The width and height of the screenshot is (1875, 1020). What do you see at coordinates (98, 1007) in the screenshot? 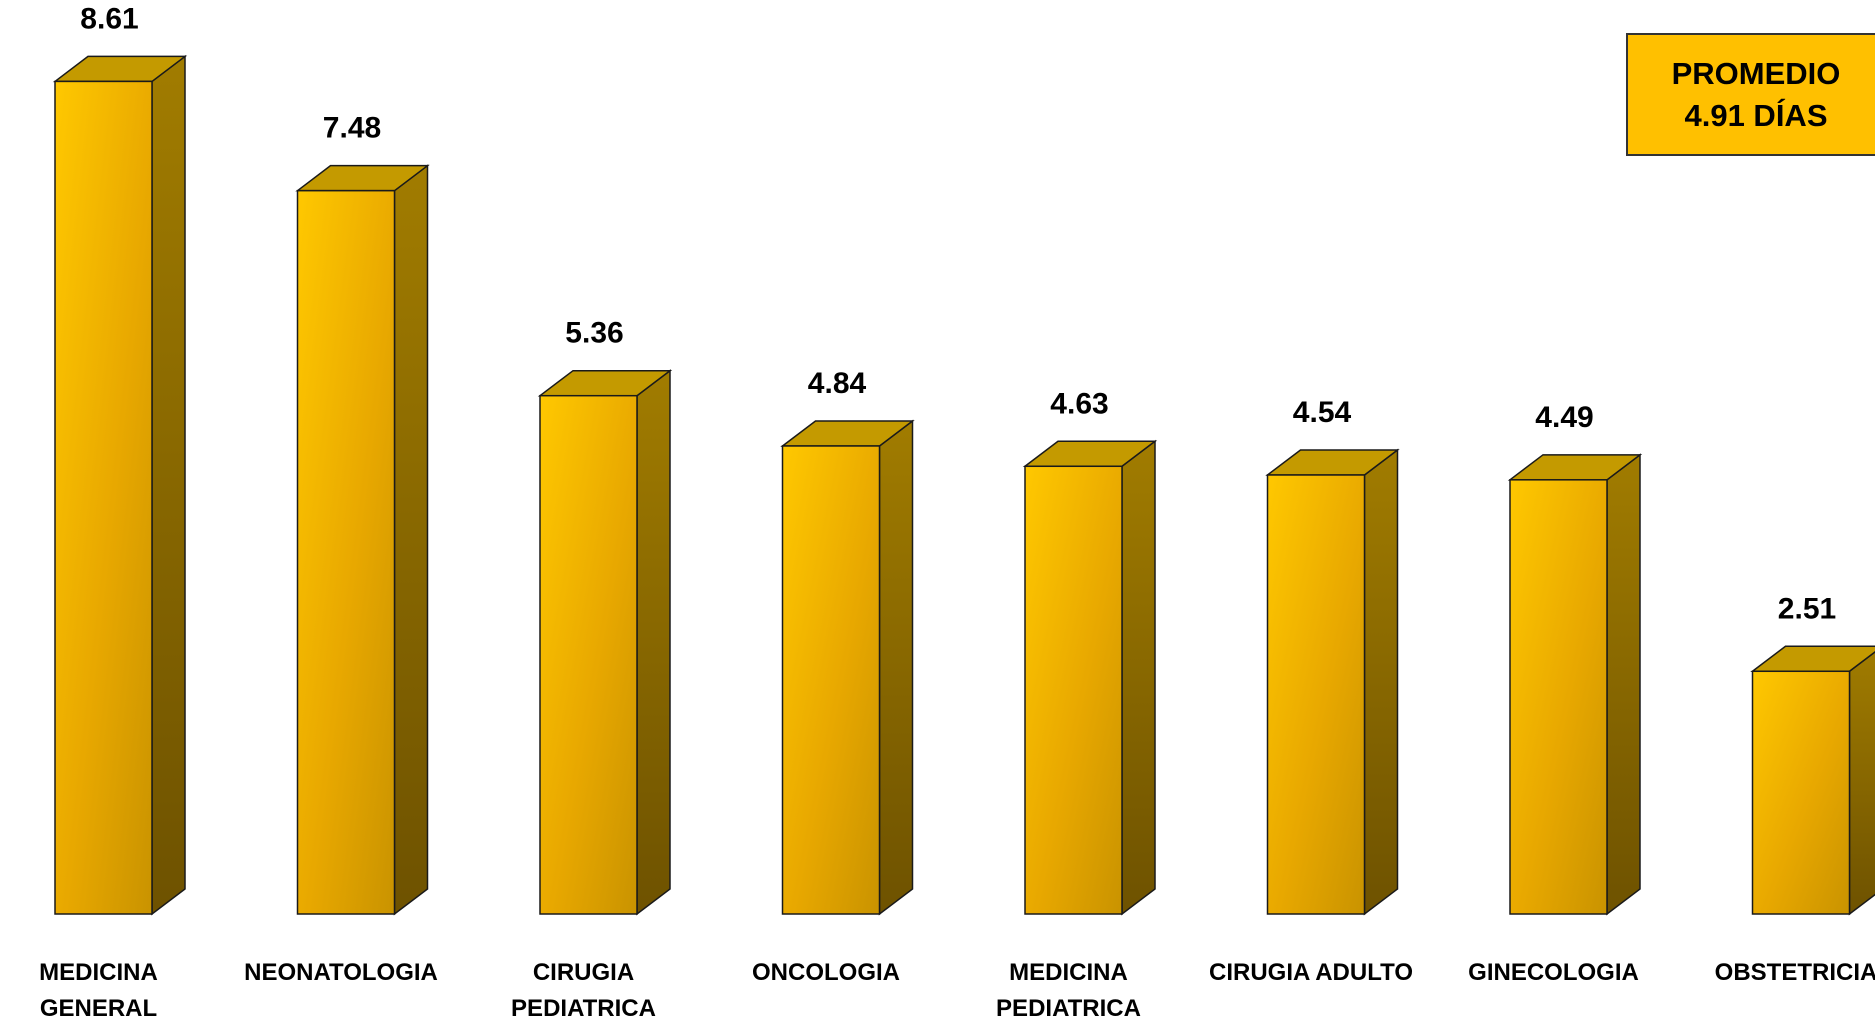
I see `category-label: GENERAL` at bounding box center [98, 1007].